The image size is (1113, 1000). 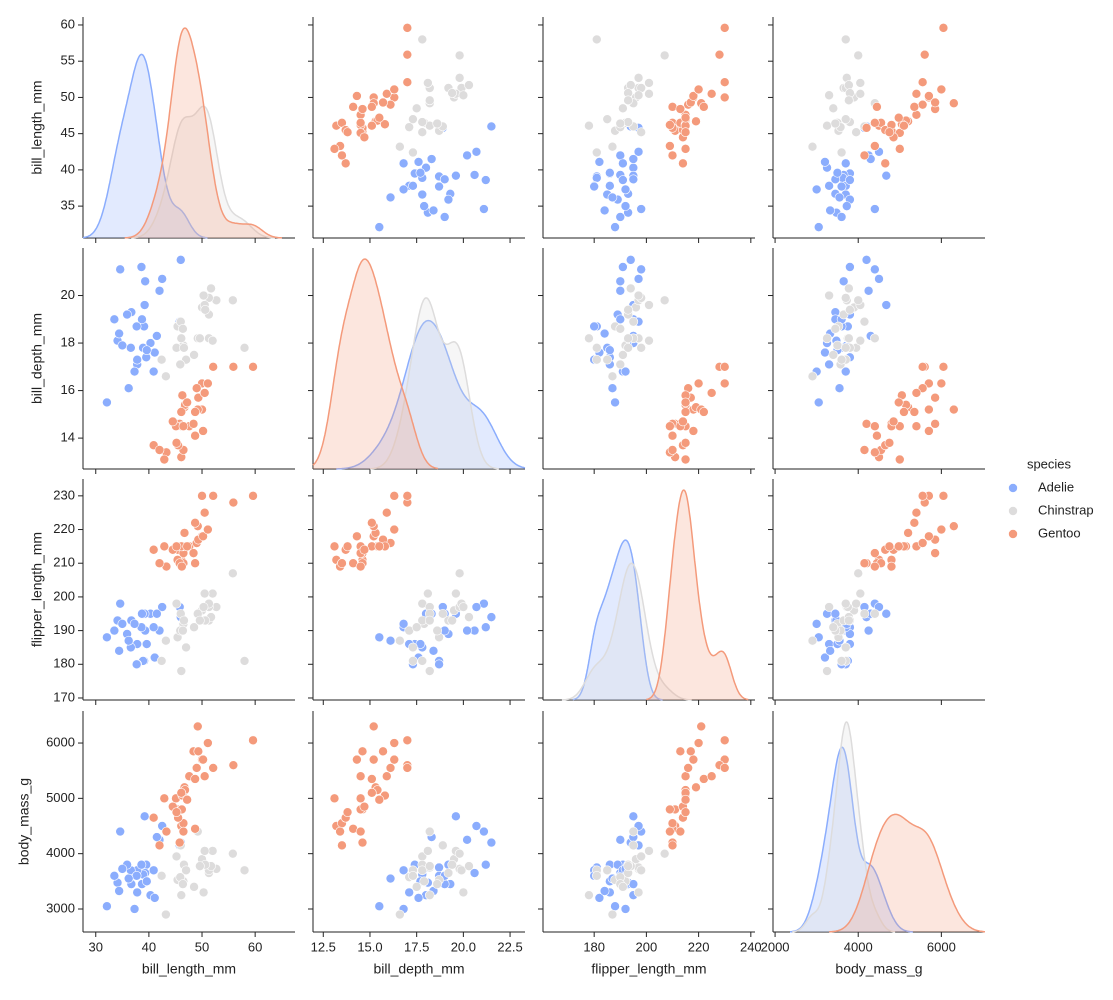 I want to click on y-tick-label: 16, so click(x=68, y=389).